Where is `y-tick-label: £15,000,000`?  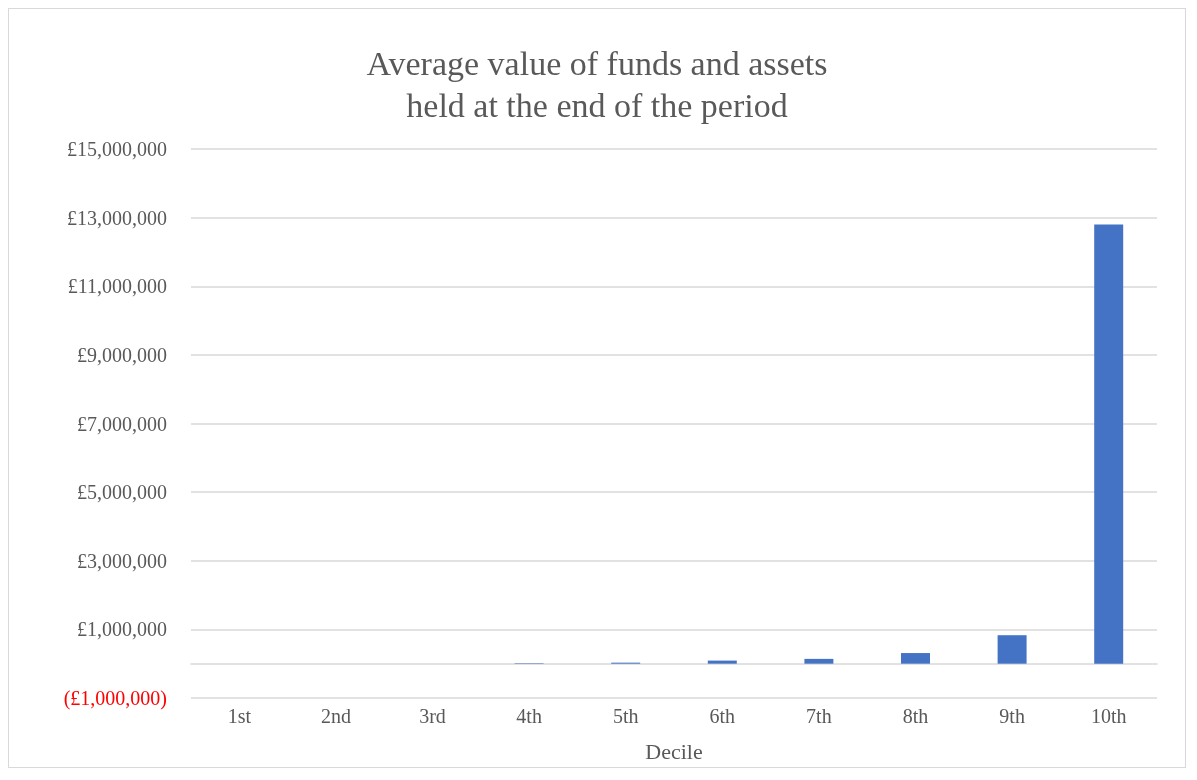
y-tick-label: £15,000,000 is located at coordinates (117, 149).